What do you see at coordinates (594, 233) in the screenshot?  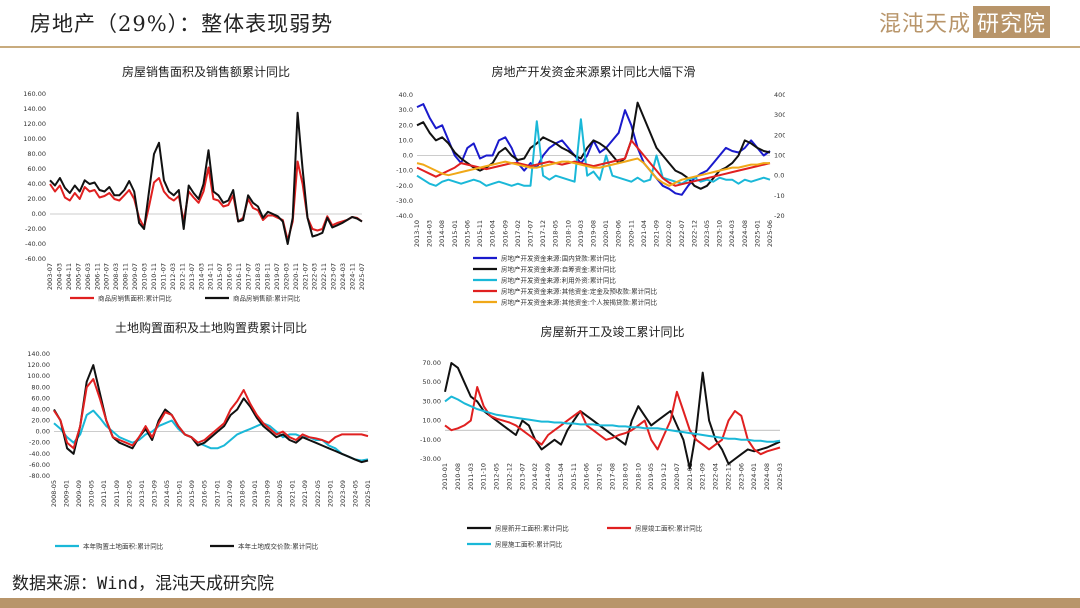 I see `x-tick-label: 2019-08` at bounding box center [594, 233].